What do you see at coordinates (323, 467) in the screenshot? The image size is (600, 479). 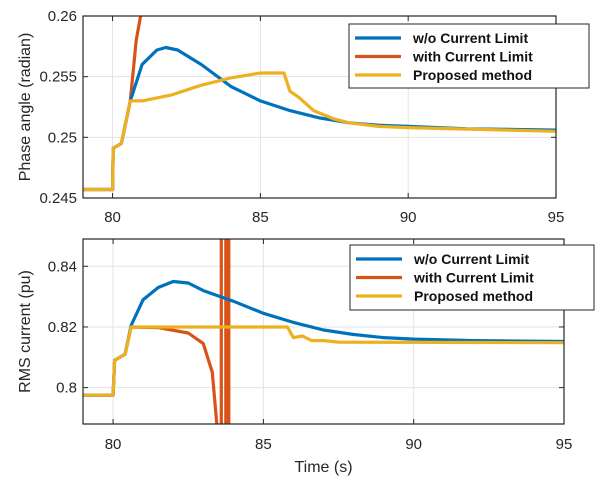 I see `x-axis-label: Time (s)` at bounding box center [323, 467].